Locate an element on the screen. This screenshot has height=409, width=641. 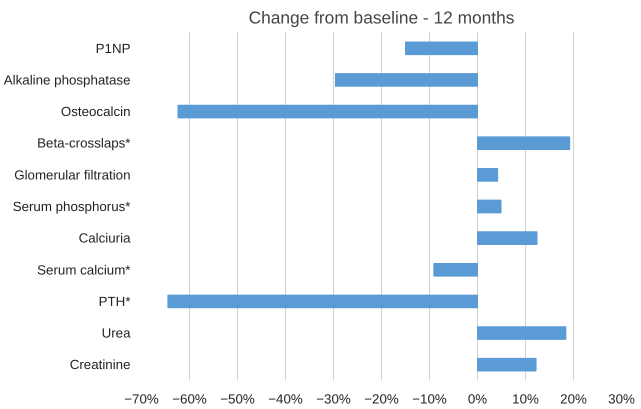
x-tick-label: −60% is located at coordinates (189, 399).